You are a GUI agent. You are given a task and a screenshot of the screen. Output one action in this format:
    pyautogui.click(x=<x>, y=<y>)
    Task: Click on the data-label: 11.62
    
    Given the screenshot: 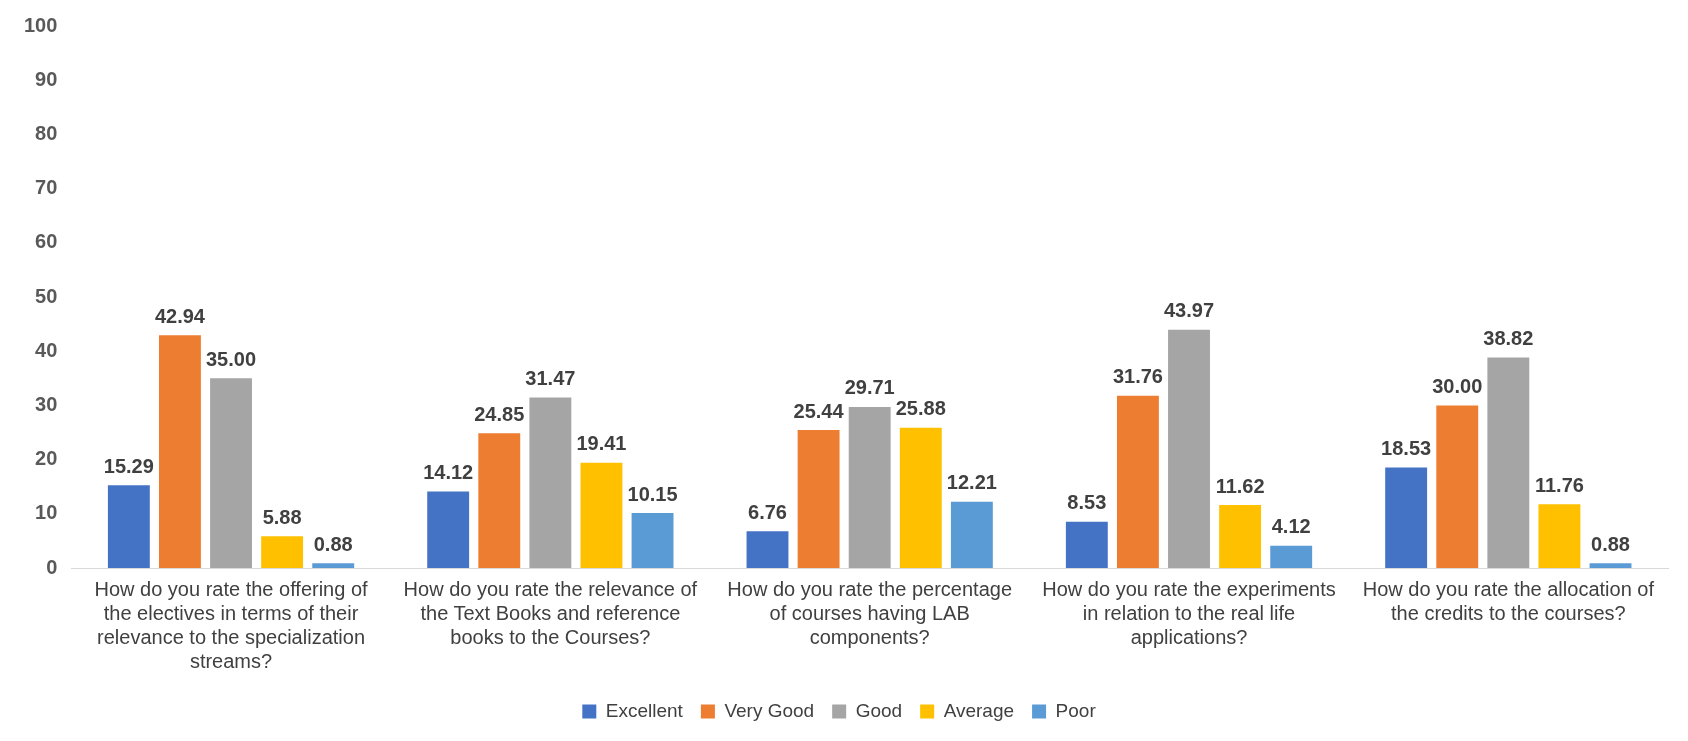 What is the action you would take?
    pyautogui.click(x=1240, y=485)
    